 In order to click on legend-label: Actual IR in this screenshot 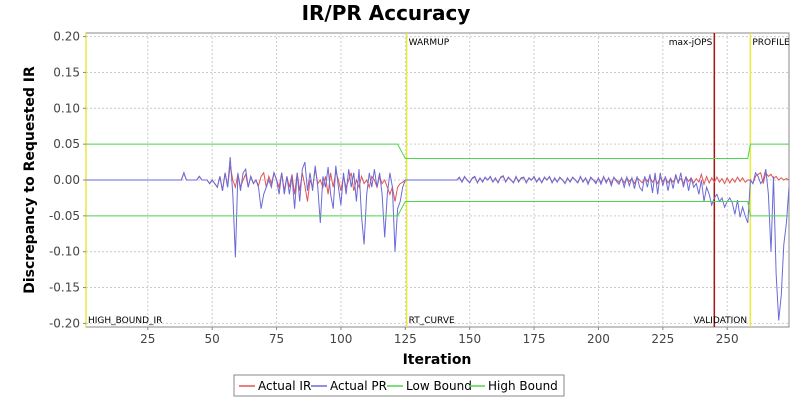, I will do `click(284, 386)`.